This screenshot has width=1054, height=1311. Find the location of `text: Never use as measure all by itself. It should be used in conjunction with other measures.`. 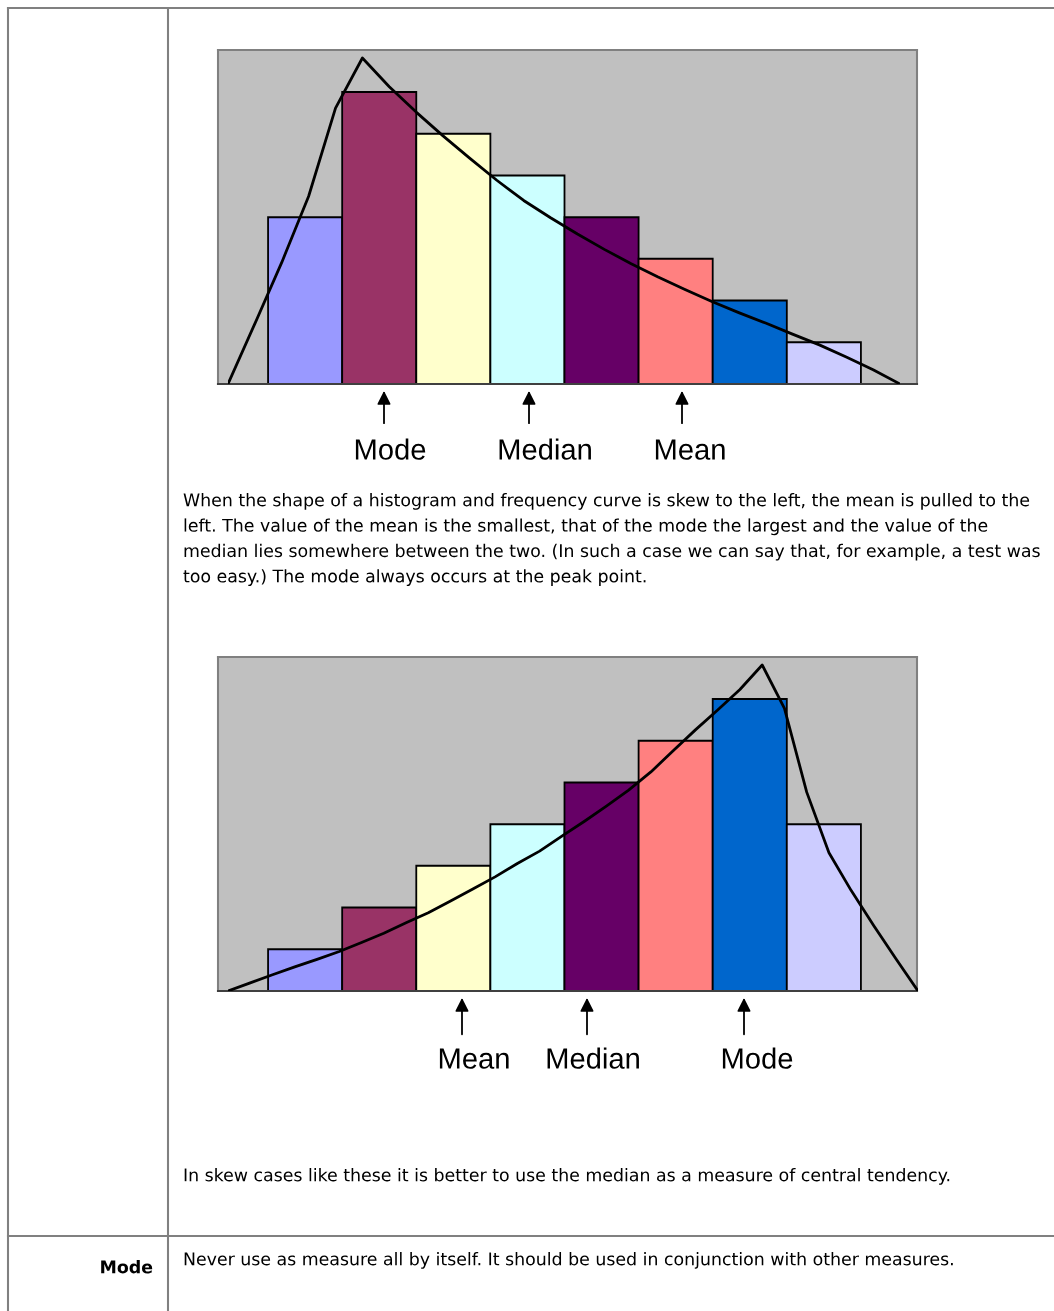

text: Never use as measure all by itself. It should be used in conjunction with other measures. is located at coordinates (568, 1260).